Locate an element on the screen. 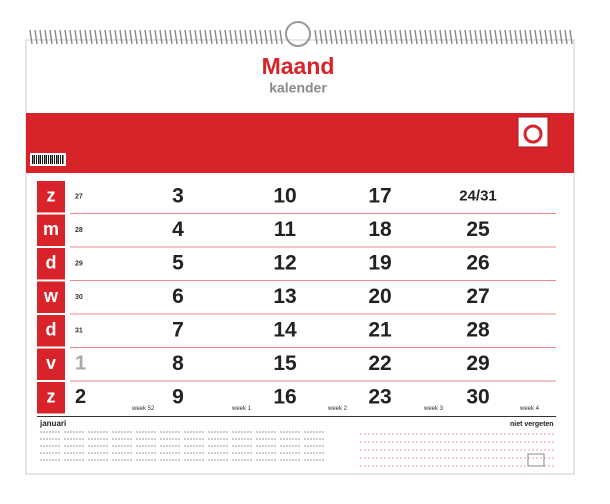  date: 27 is located at coordinates (477, 296).